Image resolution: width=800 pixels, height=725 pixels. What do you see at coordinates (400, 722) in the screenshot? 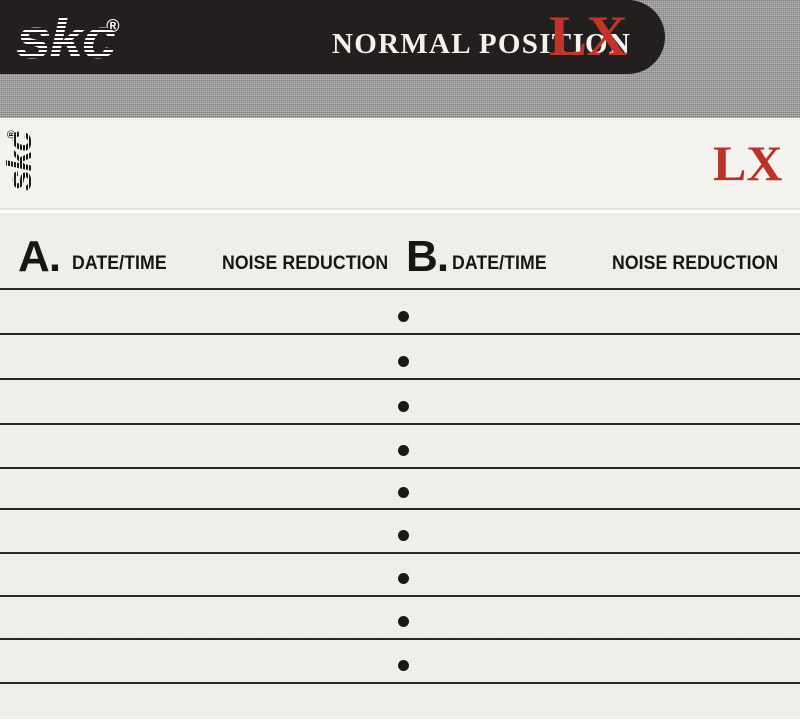
I see `card-bottom-edge` at bounding box center [400, 722].